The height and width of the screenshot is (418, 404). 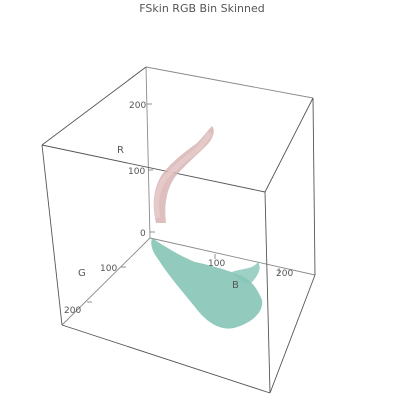 What do you see at coordinates (246, 273) in the screenshot?
I see `nonskin-cloud-tip` at bounding box center [246, 273].